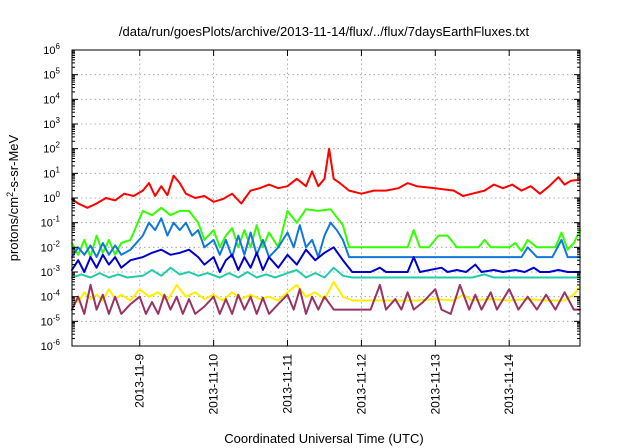 The width and height of the screenshot is (640, 448). I want to click on y-tick-label: 10⁰, so click(51, 197).